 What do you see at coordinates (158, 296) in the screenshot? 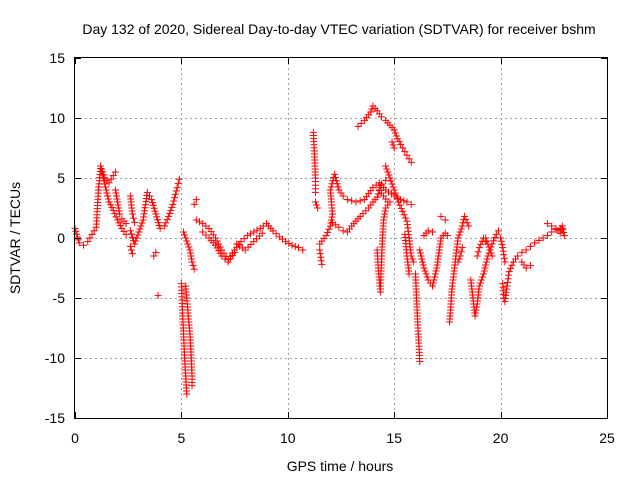
I see `data-series-s7` at bounding box center [158, 296].